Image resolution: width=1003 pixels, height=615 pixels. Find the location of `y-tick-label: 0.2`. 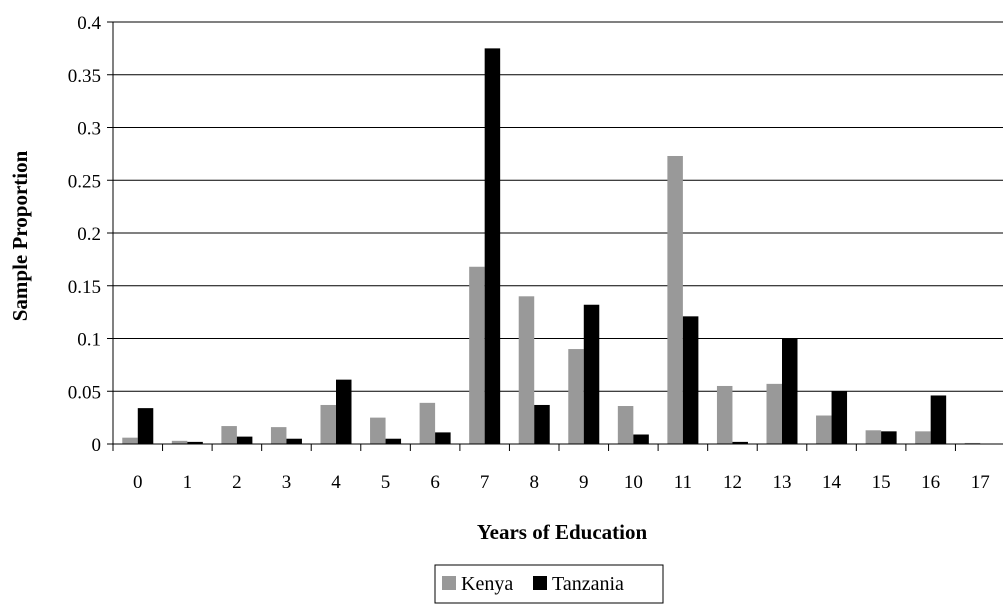

y-tick-label: 0.2 is located at coordinates (89, 234).